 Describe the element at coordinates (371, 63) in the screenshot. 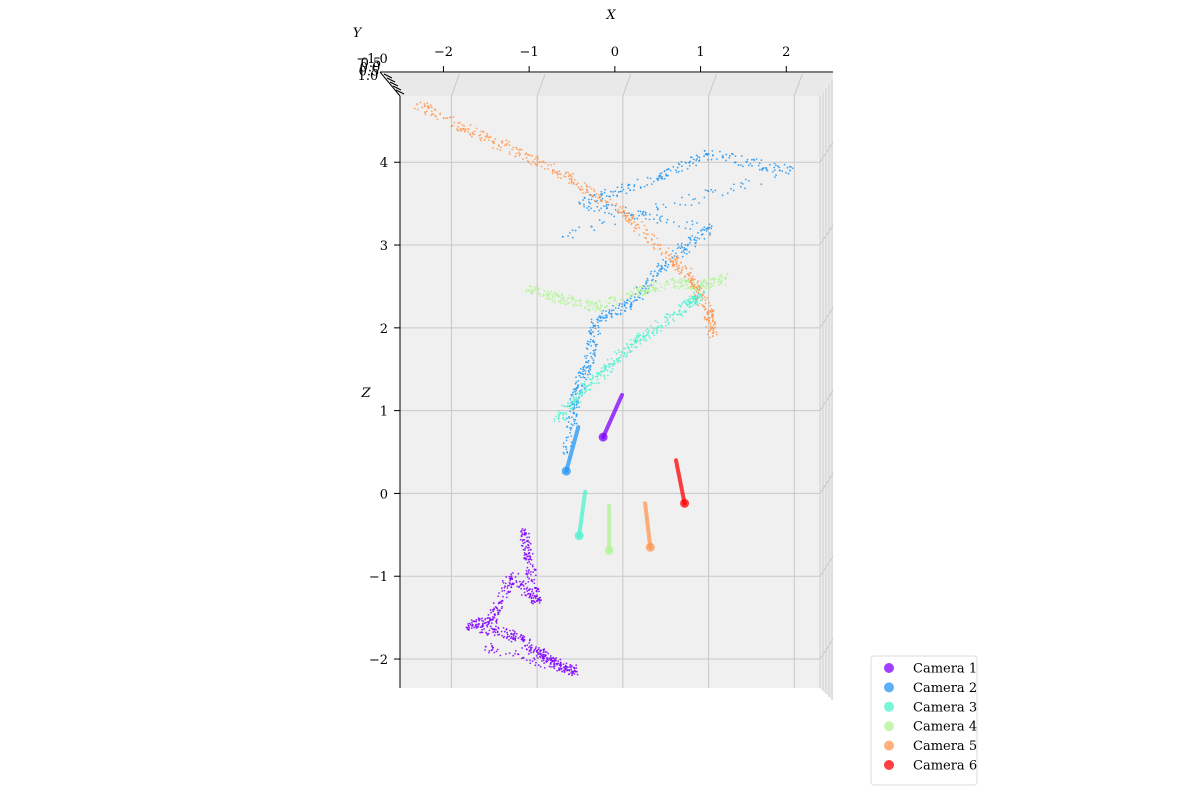

I see `y-tick-label: 0.5` at that location.